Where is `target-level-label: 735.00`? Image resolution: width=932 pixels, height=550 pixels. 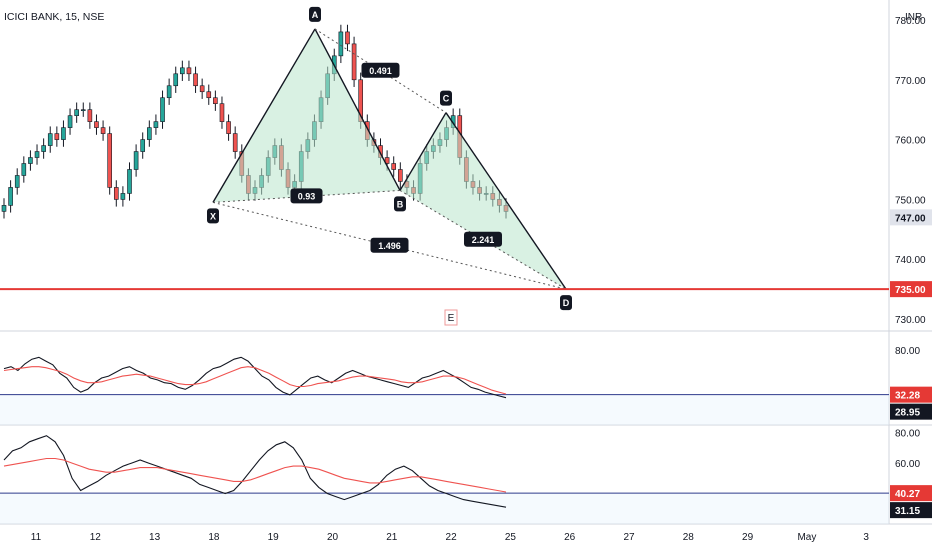 target-level-label: 735.00 is located at coordinates (910, 290).